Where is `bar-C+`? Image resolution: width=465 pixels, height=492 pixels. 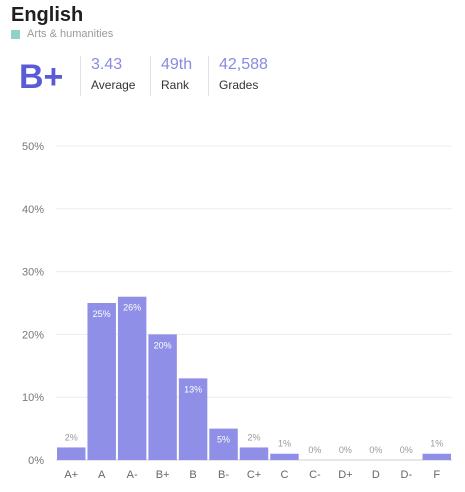 bar-C+ is located at coordinates (254, 453).